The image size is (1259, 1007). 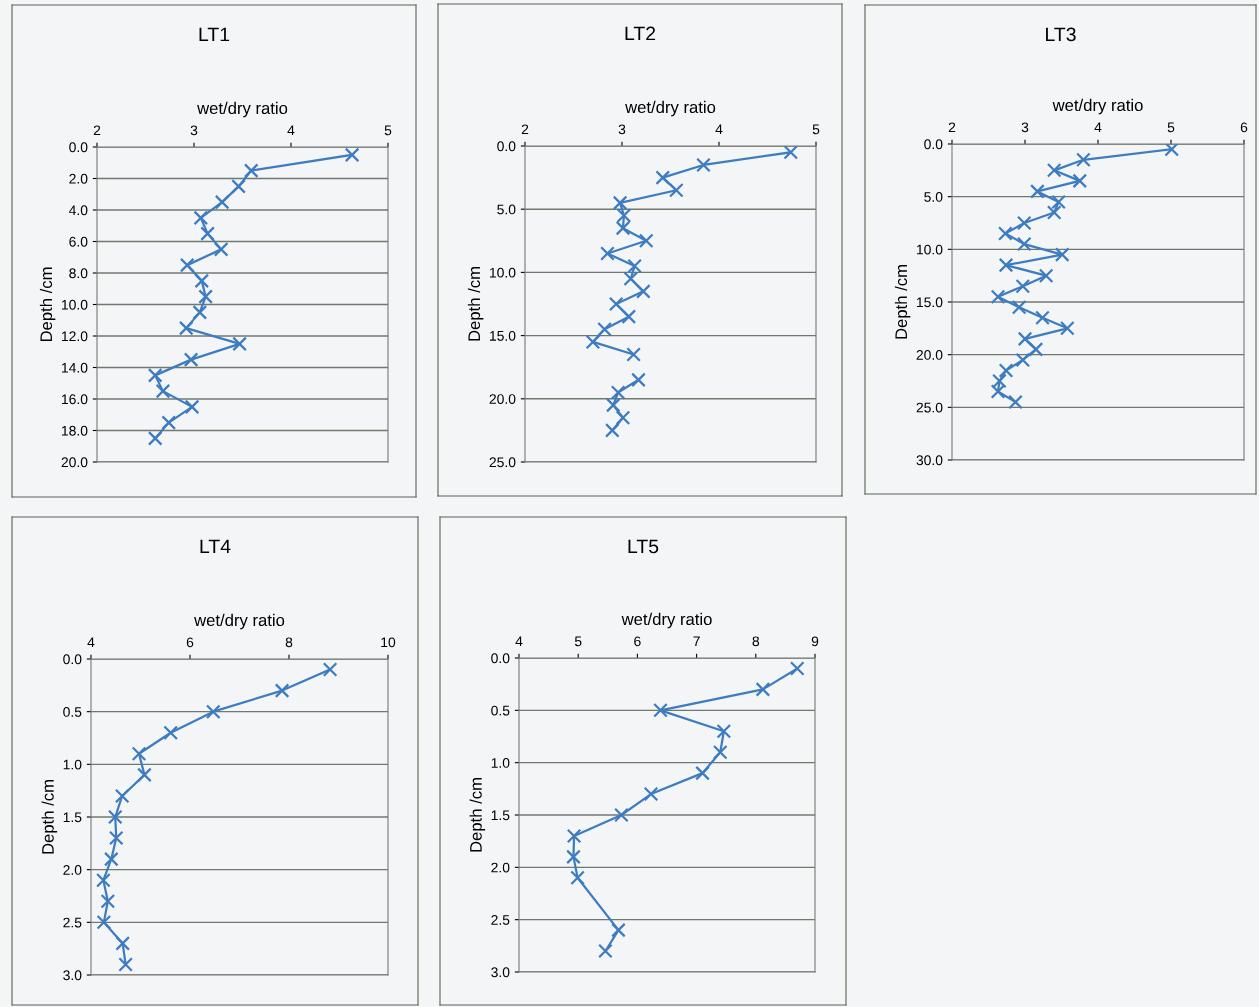 What do you see at coordinates (75, 304) in the screenshot?
I see `y-tick-label: 10.0` at bounding box center [75, 304].